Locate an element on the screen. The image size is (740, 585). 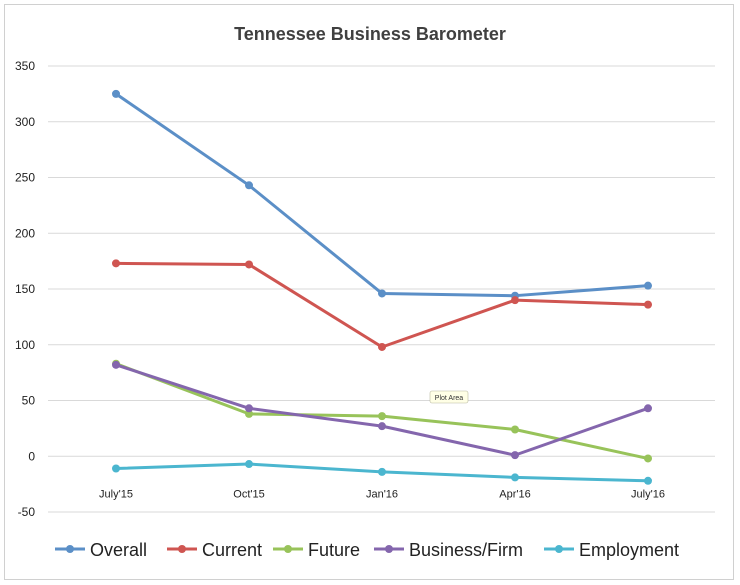
tooltip-box is located at coordinates (449, 397).